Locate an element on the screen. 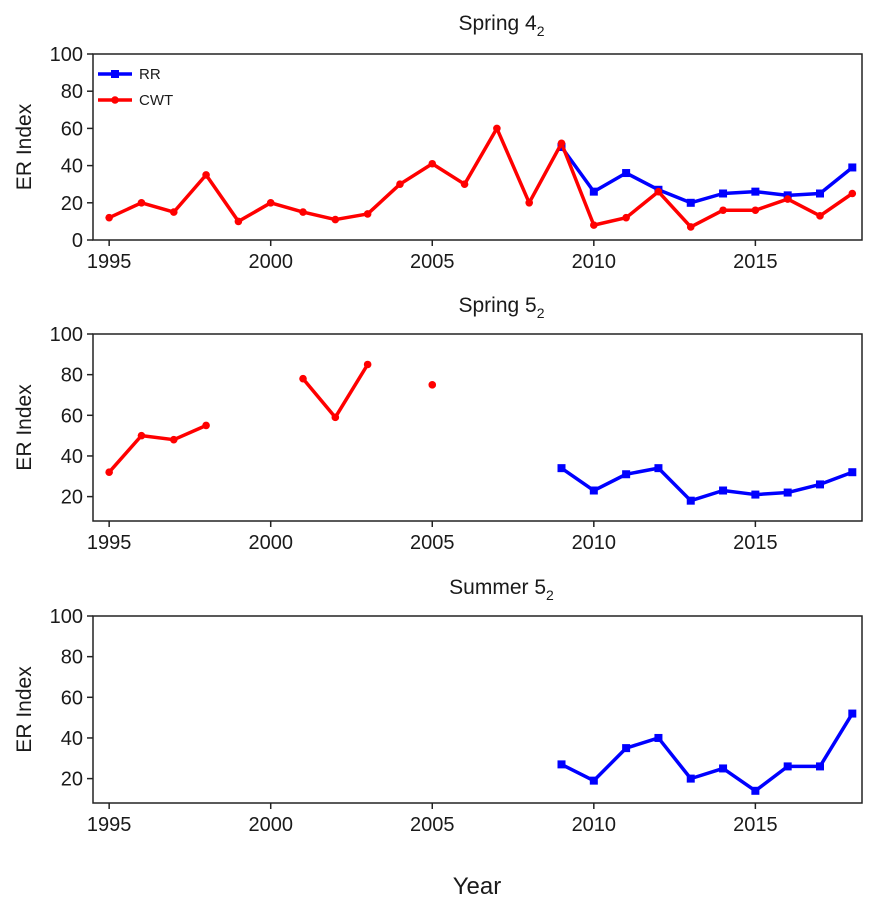 The width and height of the screenshot is (874, 901). series-RR is located at coordinates (707, 484).